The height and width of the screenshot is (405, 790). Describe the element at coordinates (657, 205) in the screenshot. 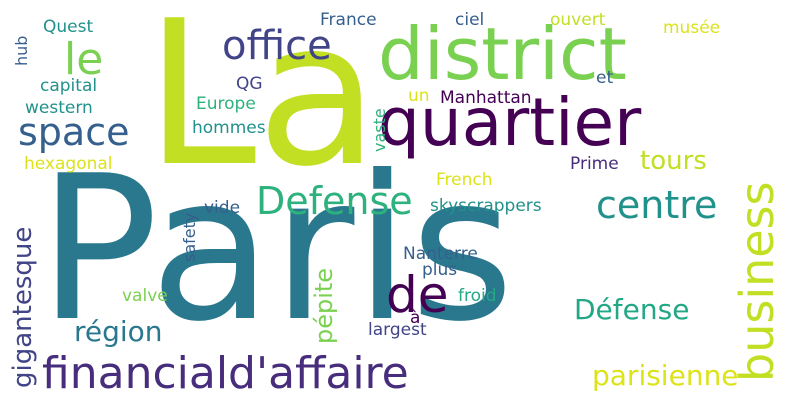

I see `word-centre: centre` at that location.